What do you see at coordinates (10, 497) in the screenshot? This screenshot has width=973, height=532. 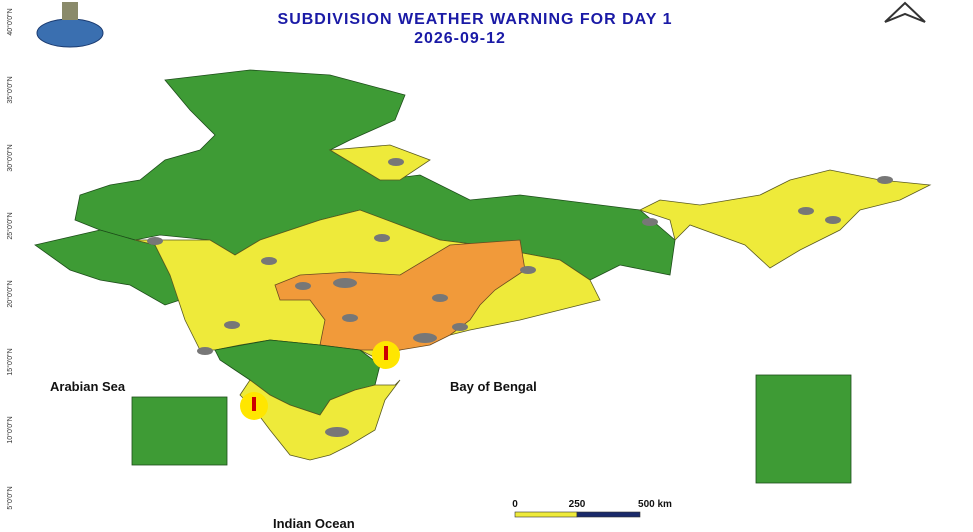 I see `latitude-label: 5°0'0"N` at bounding box center [10, 497].